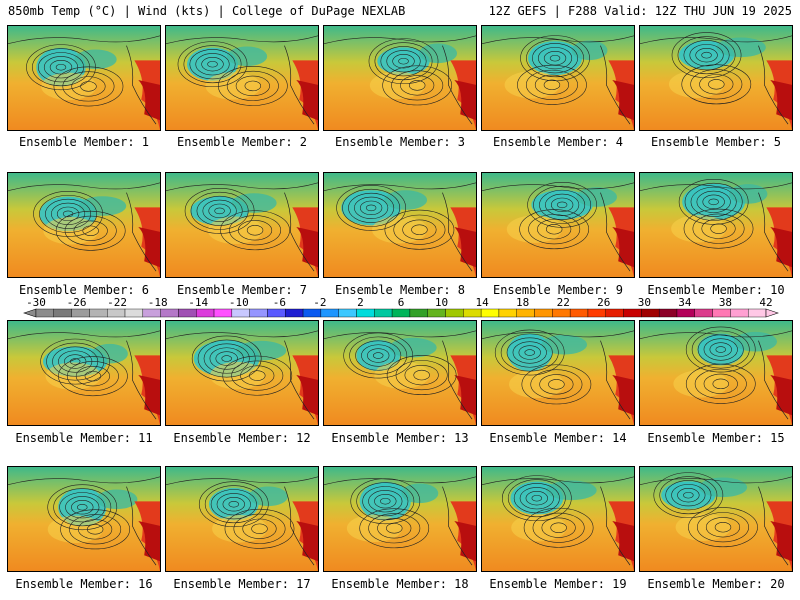 Image resolution: width=800 pixels, height=600 pixels. Describe the element at coordinates (558, 290) in the screenshot. I see `ensemble-member-label: Ensemble Member: 9` at that location.